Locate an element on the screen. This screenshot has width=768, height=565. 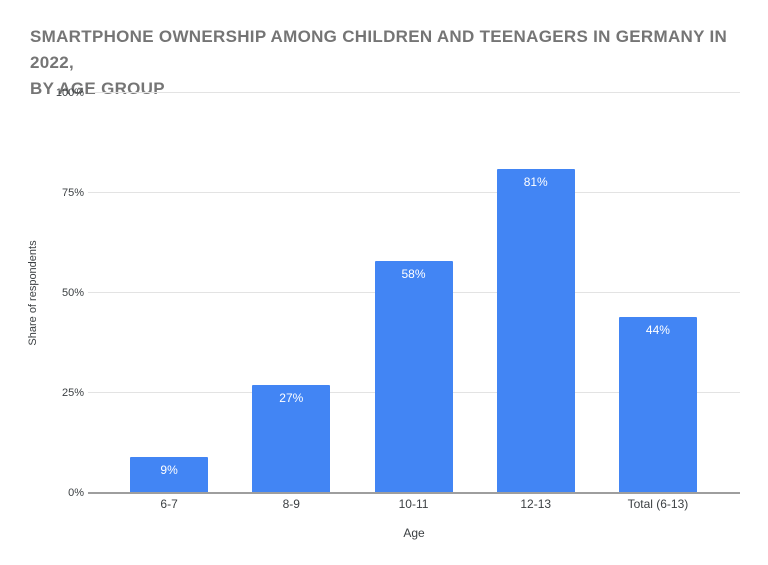
x-tick-label: 12-13 is located at coordinates (536, 504).